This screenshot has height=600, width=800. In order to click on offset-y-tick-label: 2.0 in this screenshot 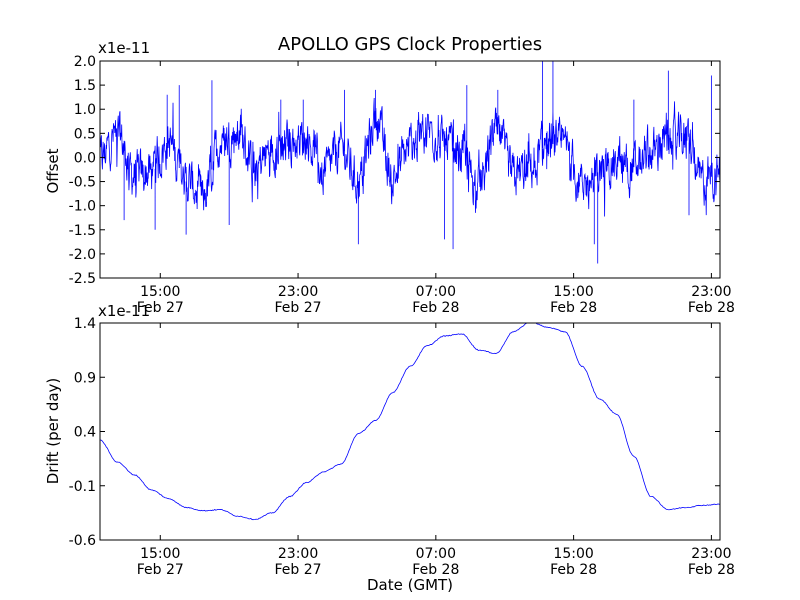, I will do `click(85, 62)`.